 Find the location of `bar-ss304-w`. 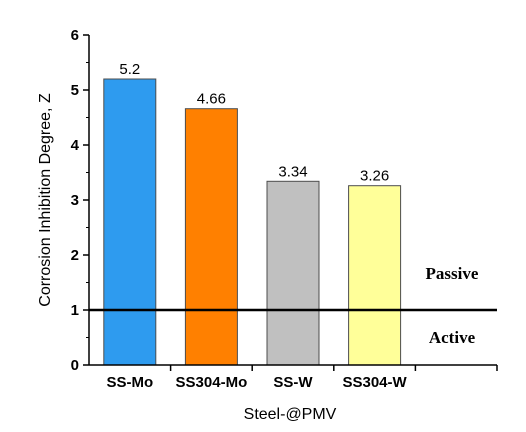

bar-ss304-w is located at coordinates (375, 275).